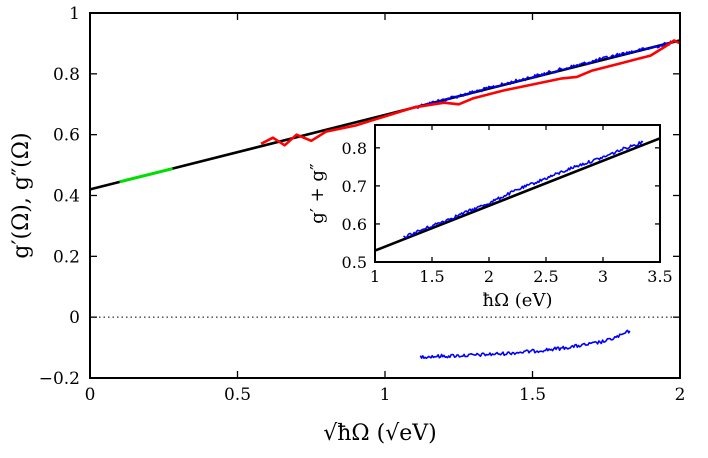 The image size is (708, 458). Describe the element at coordinates (518, 300) in the screenshot. I see `inset-xlabel: ħΩ (eV)` at that location.